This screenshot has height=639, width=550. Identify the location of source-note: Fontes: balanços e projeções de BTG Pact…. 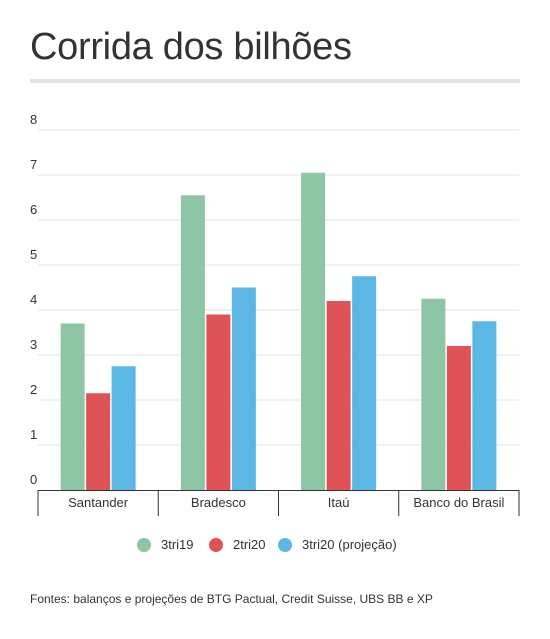
(231, 599).